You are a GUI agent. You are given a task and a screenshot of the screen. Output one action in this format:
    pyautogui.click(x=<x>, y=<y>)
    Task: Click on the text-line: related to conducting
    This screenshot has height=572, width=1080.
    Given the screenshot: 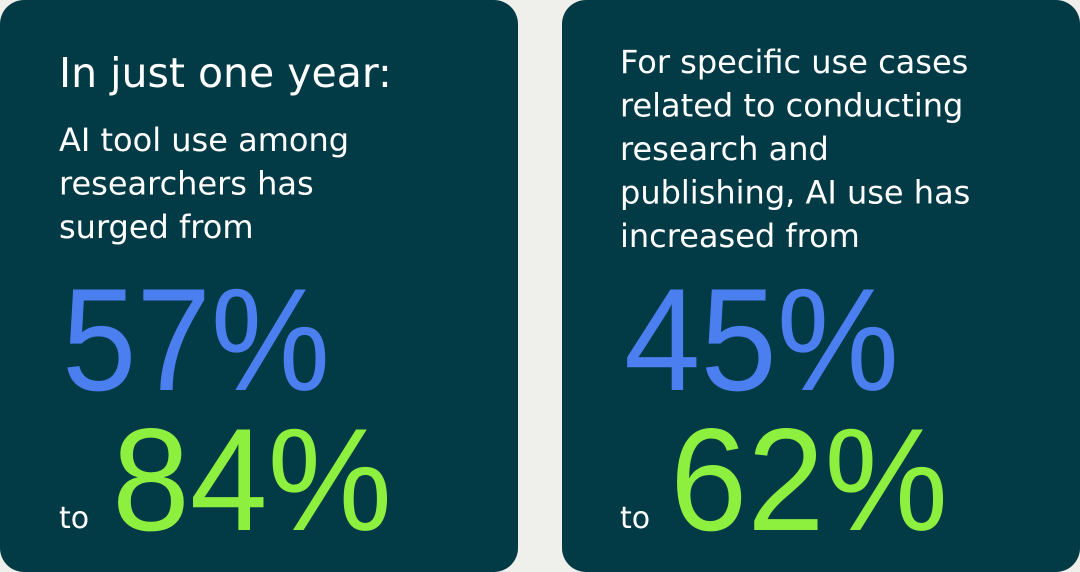 What is the action you would take?
    pyautogui.click(x=791, y=106)
    